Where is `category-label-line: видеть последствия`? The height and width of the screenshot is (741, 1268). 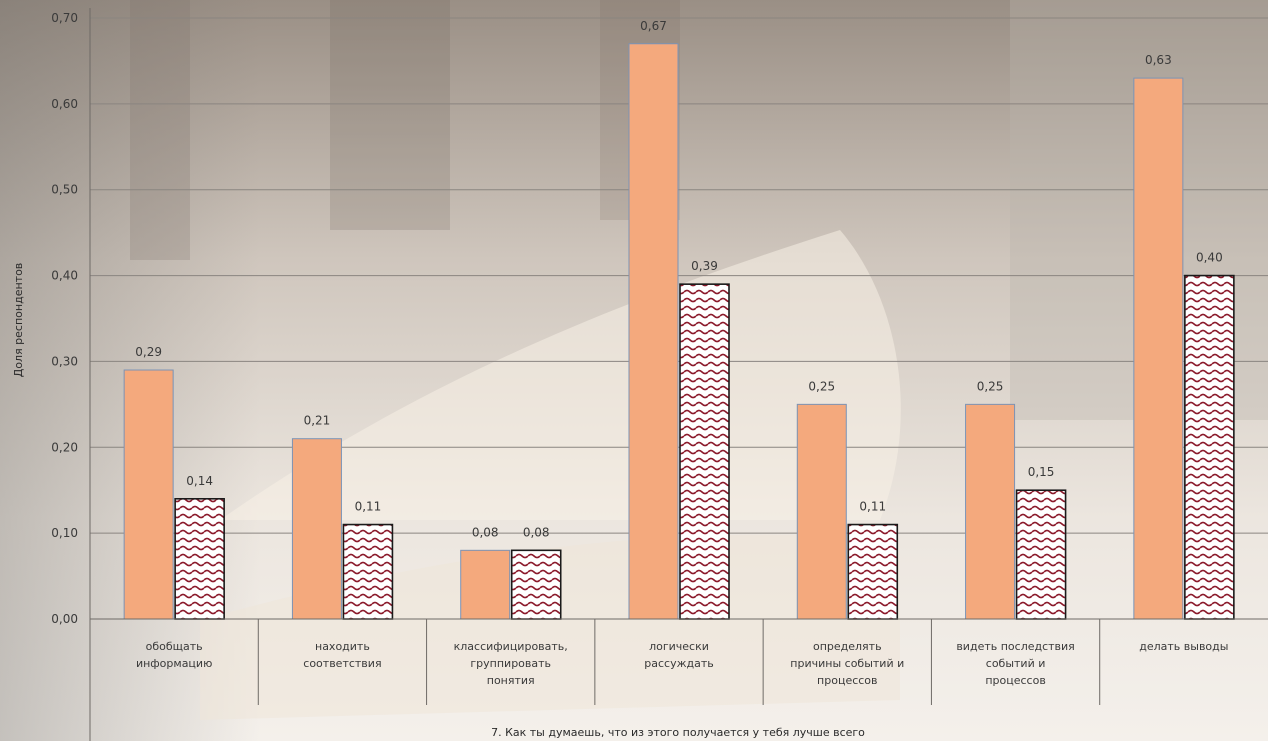 category-label-line: видеть последствия is located at coordinates (1015, 646).